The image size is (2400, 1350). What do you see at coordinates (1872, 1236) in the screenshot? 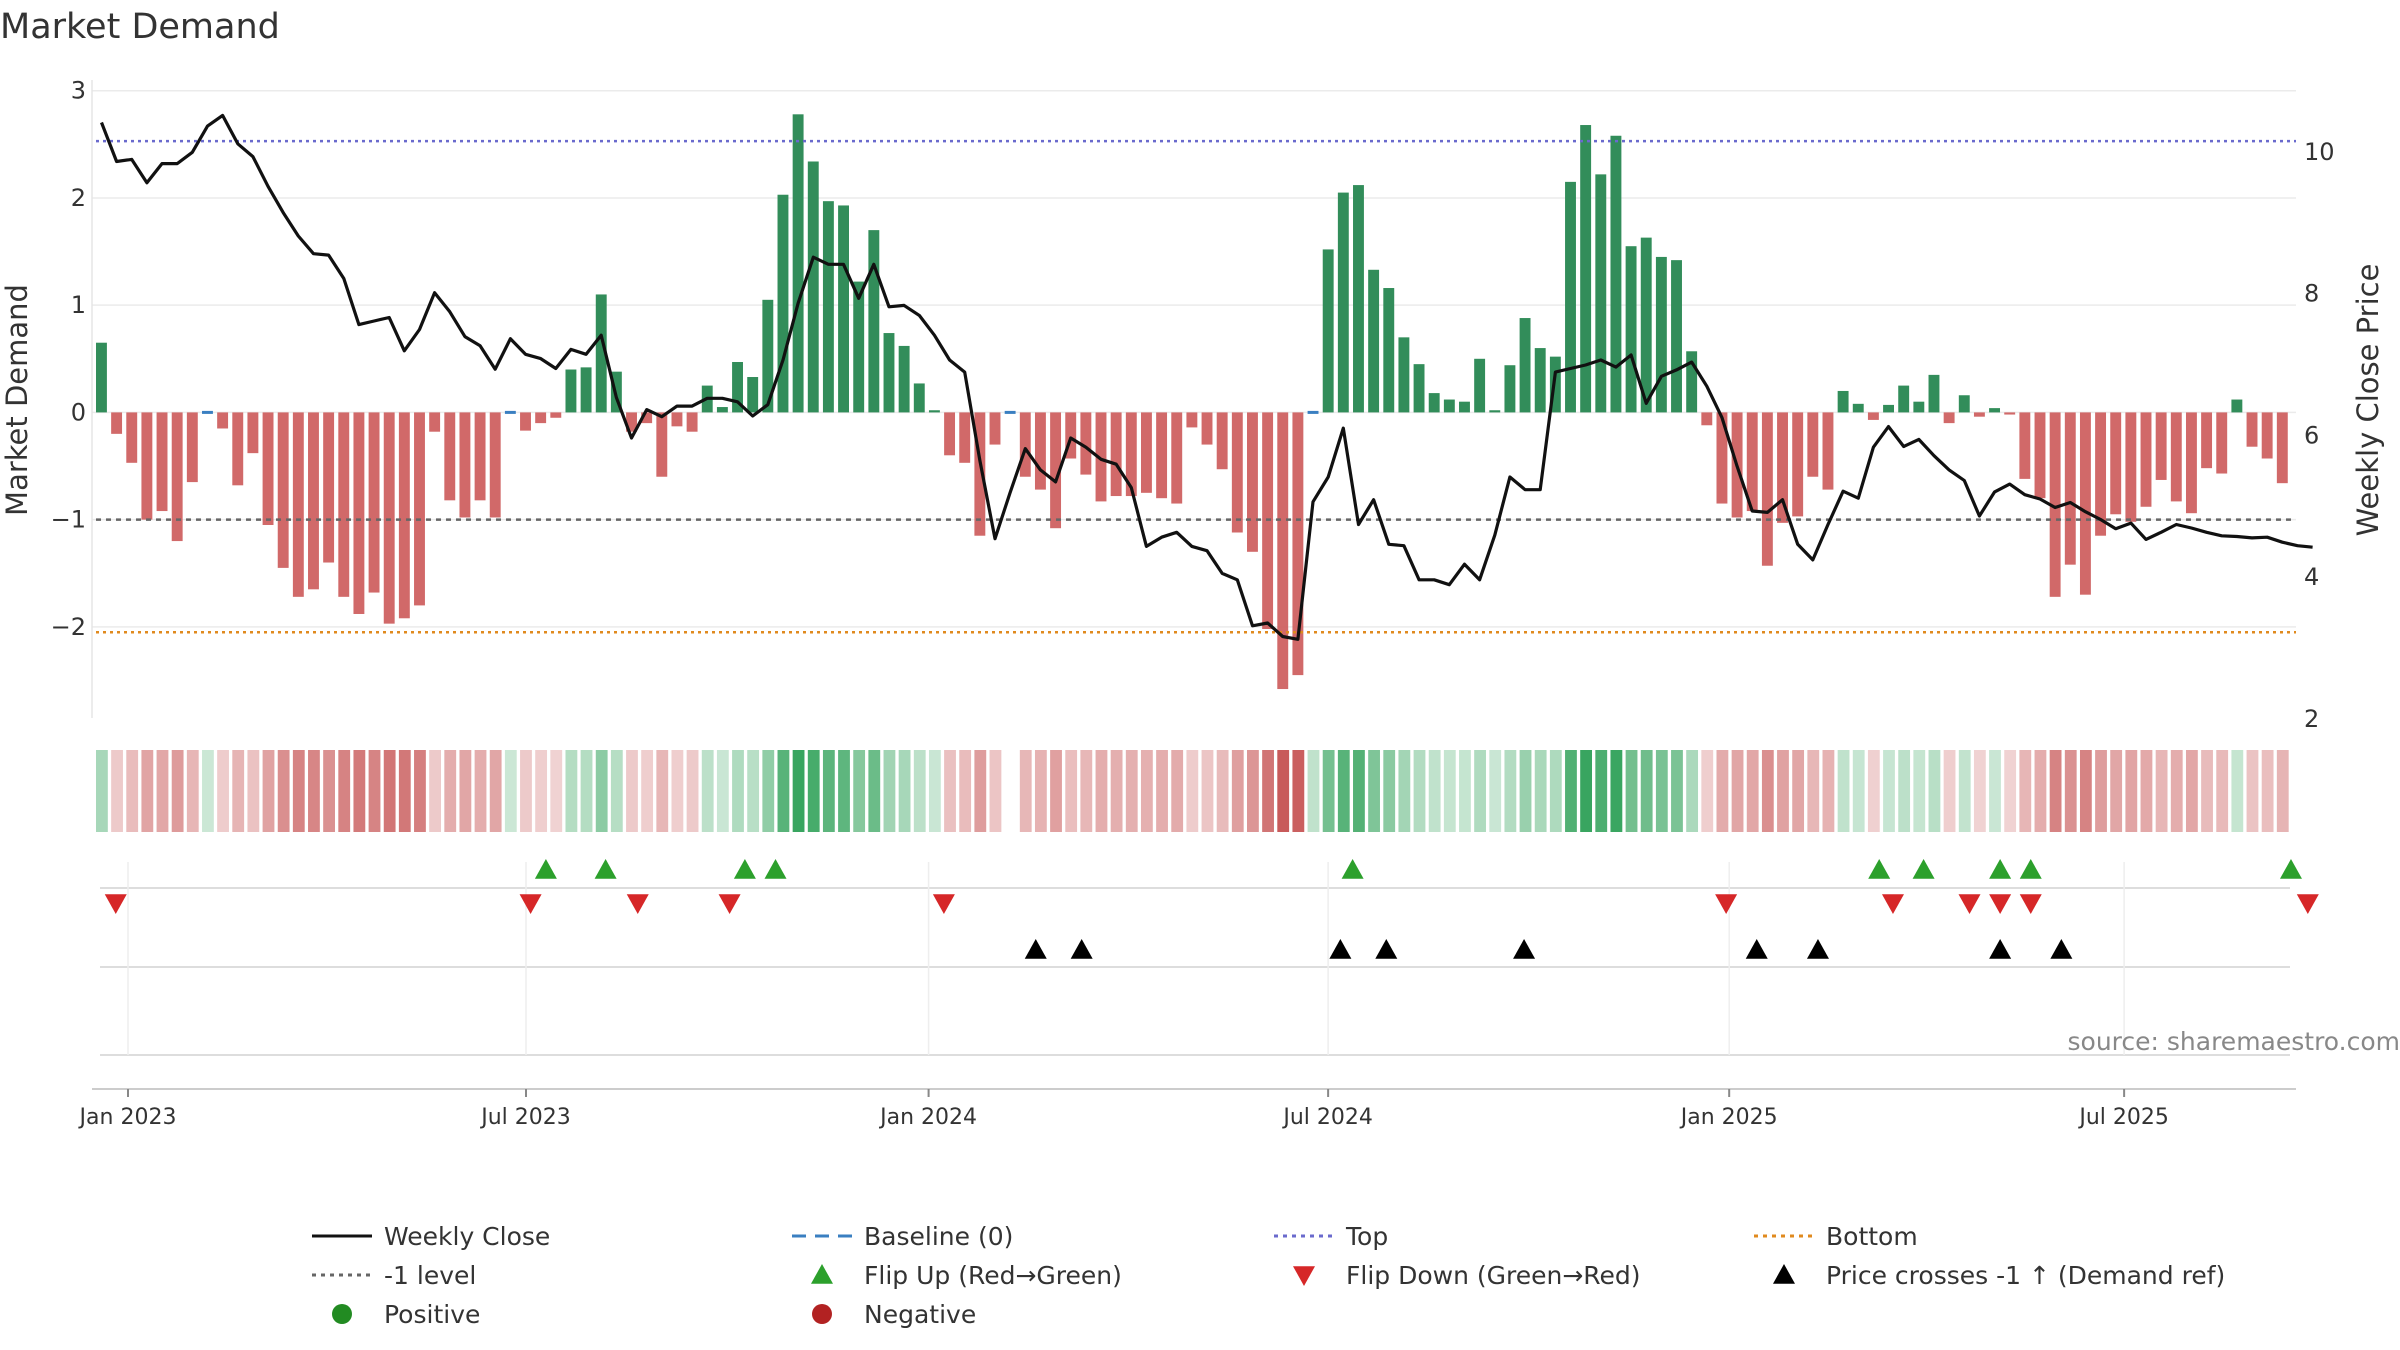
I see `legend-label: Bottom` at bounding box center [1872, 1236].